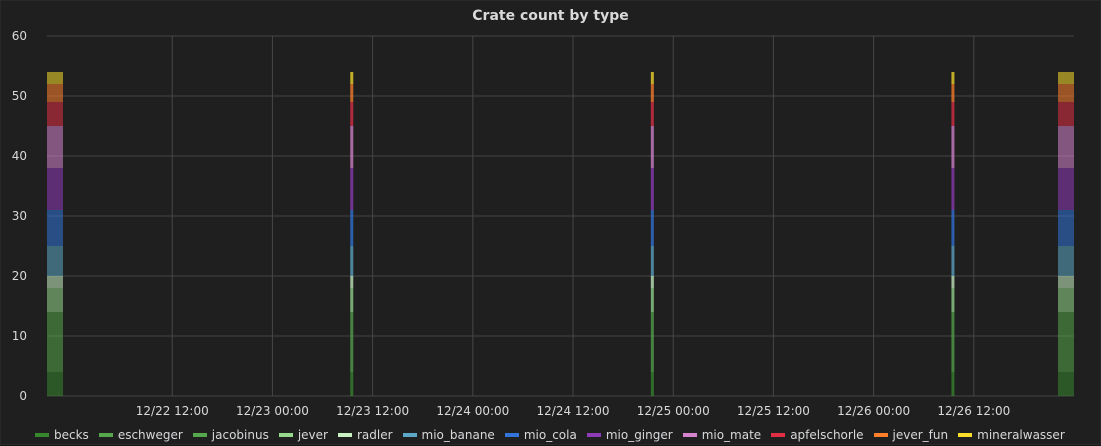 This screenshot has width=1101, height=446. Describe the element at coordinates (673, 411) in the screenshot. I see `x-tick-label: 12/25 00:00` at that location.